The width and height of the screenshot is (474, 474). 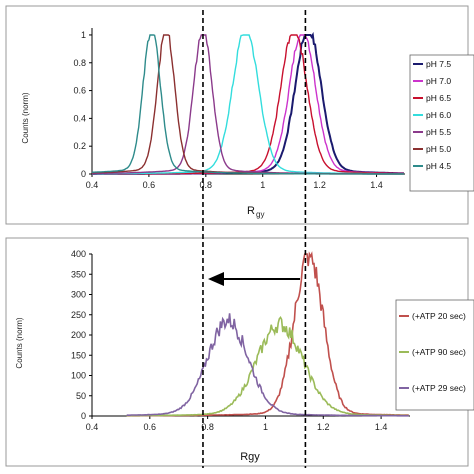 I want to click on bottom-x-tick-label: 1, so click(x=265, y=427).